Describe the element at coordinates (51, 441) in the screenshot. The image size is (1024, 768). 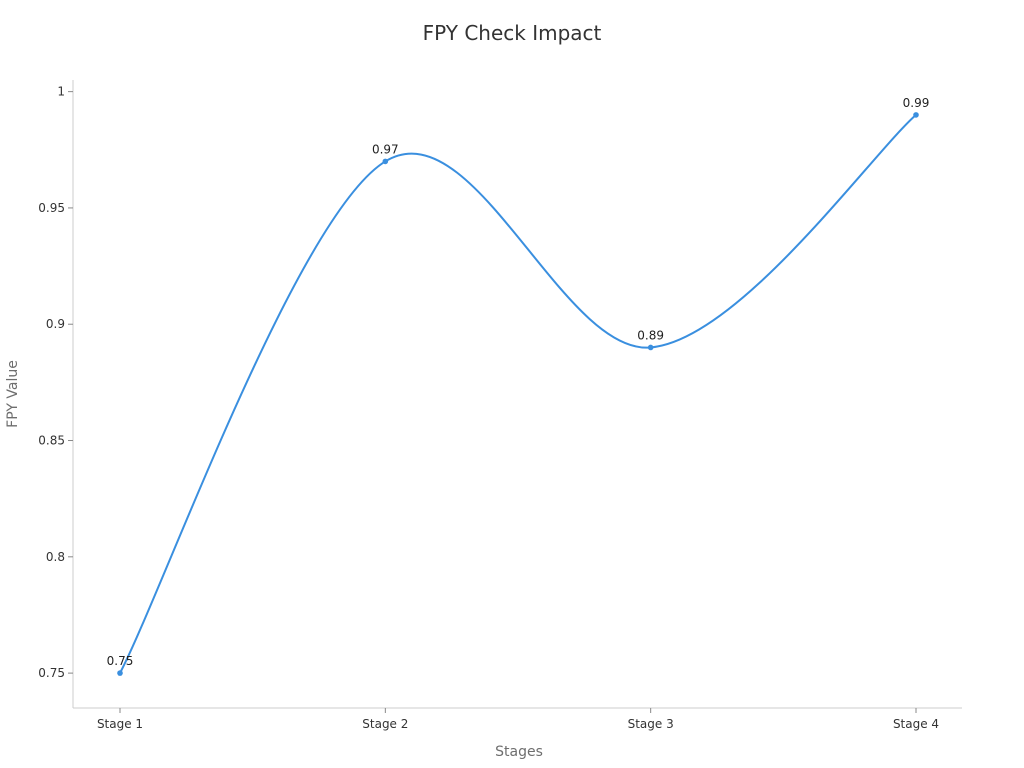
I see `y-tick-label: 0.85` at that location.